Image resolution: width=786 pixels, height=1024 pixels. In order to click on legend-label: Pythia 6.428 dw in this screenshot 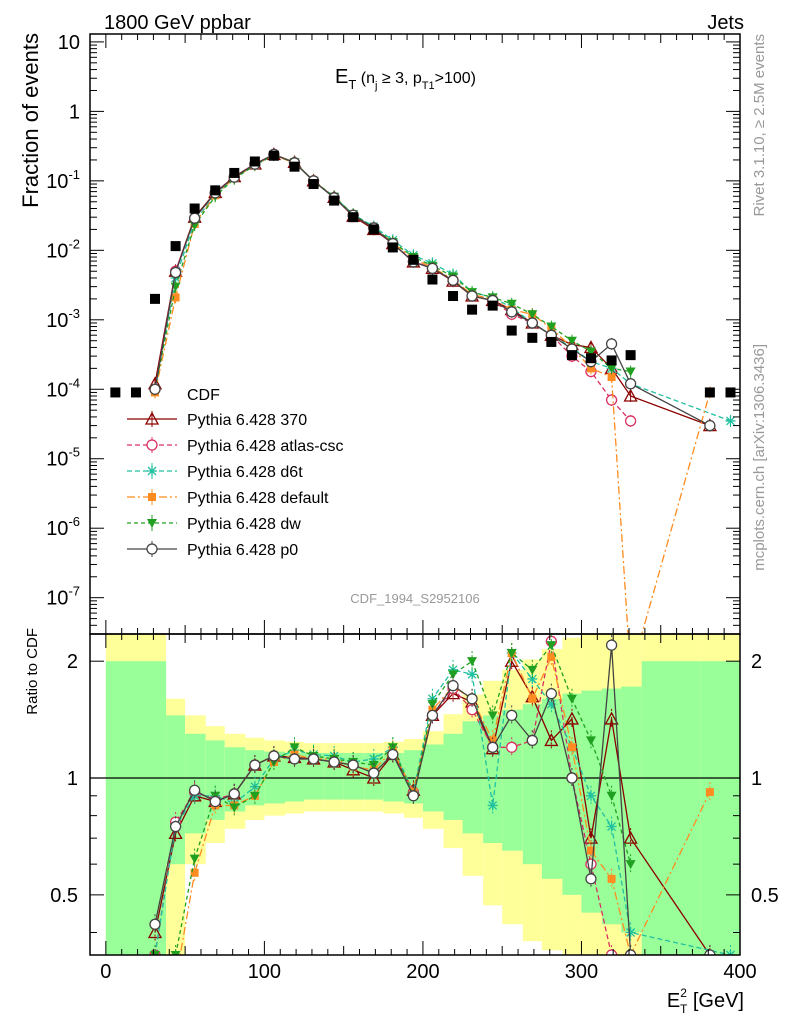, I will do `click(244, 524)`.